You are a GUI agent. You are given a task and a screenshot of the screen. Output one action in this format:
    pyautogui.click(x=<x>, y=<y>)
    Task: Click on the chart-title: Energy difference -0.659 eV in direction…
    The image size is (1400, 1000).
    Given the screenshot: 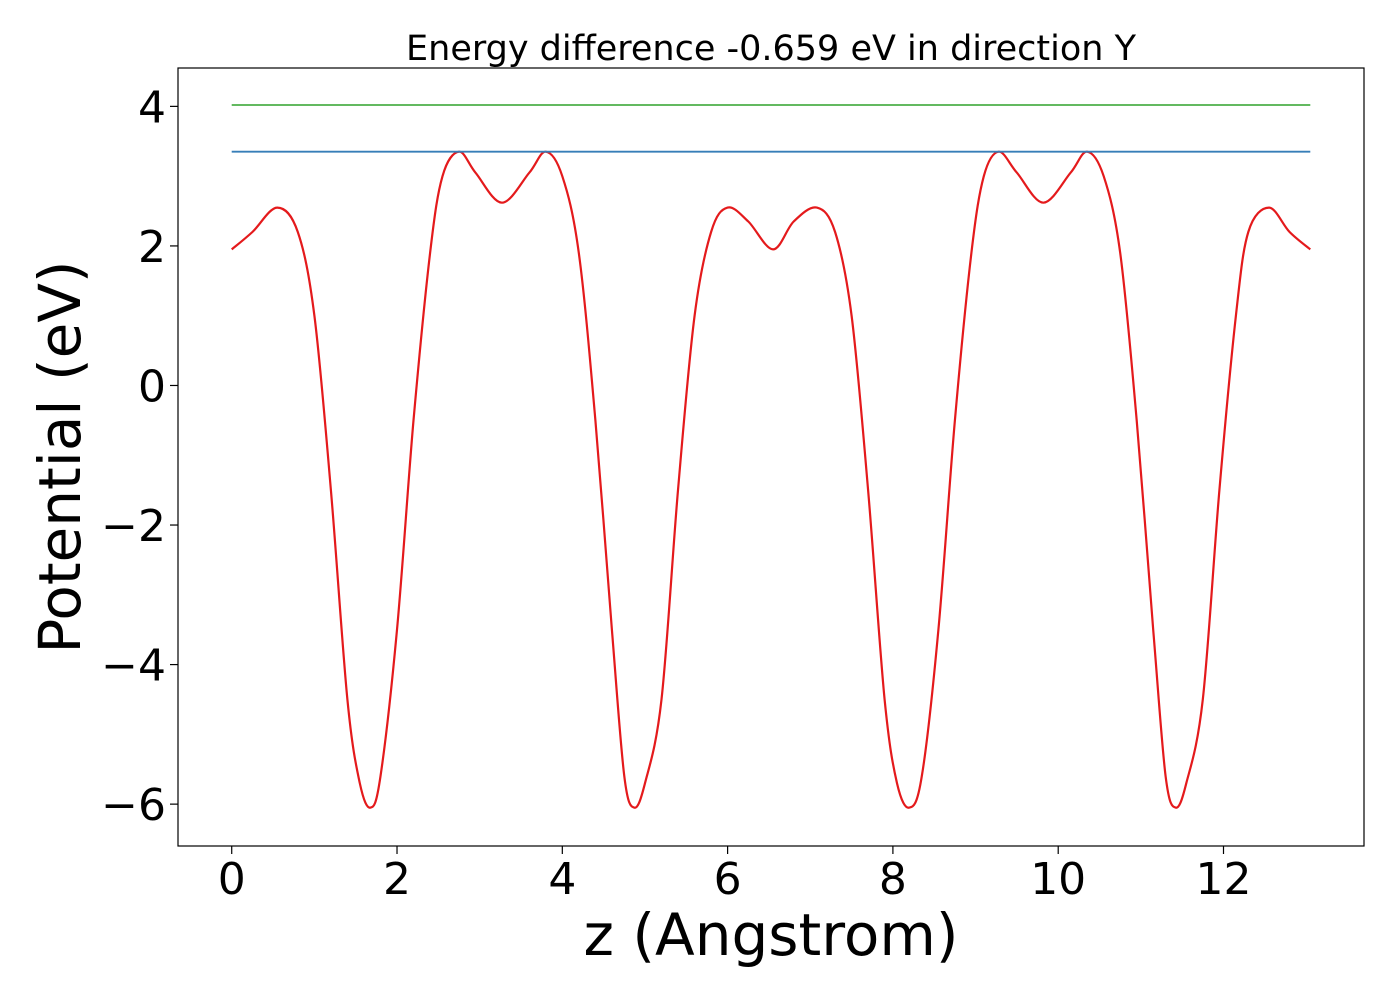 What is the action you would take?
    pyautogui.click(x=771, y=49)
    